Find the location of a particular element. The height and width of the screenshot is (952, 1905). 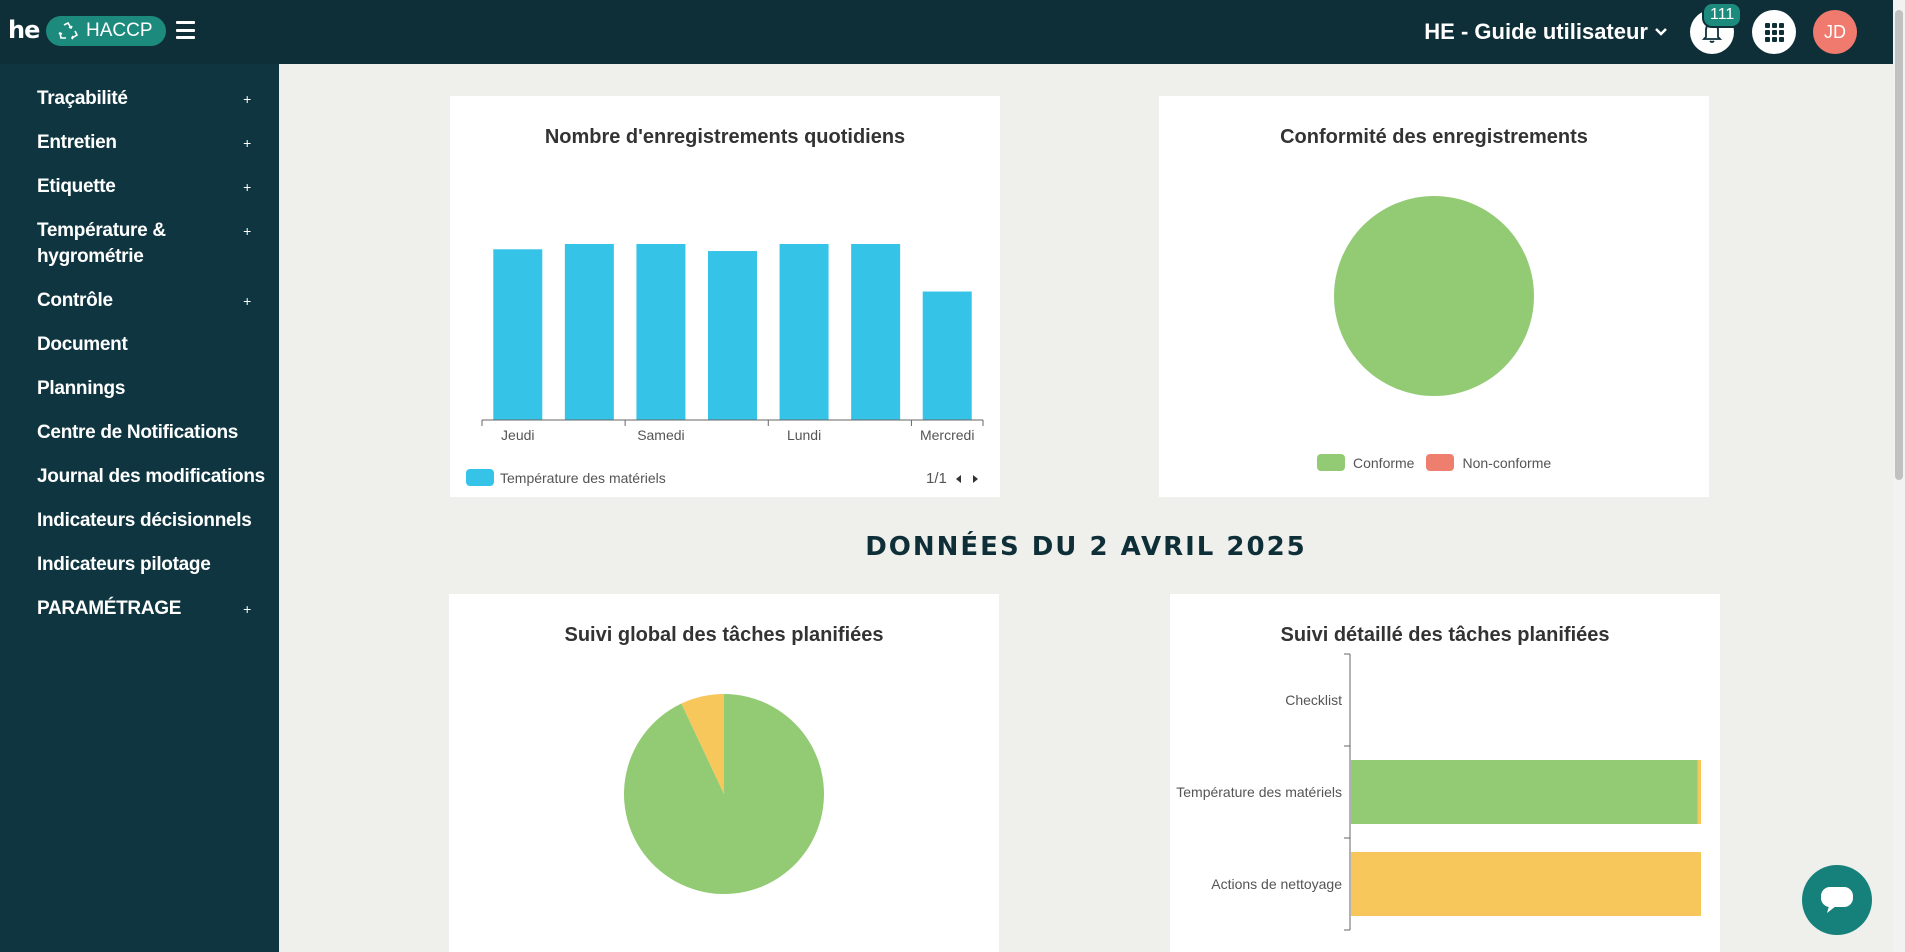

bar-mardi is located at coordinates (876, 332).